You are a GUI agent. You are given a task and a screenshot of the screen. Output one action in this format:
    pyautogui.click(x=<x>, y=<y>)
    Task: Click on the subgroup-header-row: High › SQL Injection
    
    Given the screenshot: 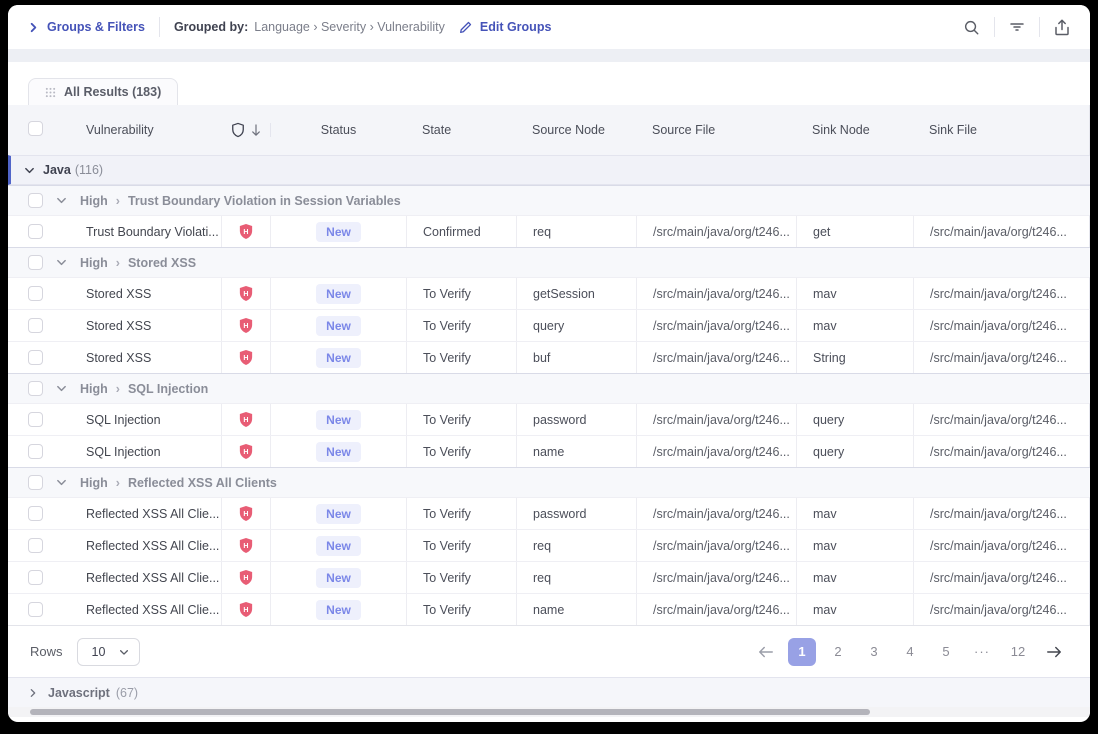 What is the action you would take?
    pyautogui.click(x=549, y=388)
    